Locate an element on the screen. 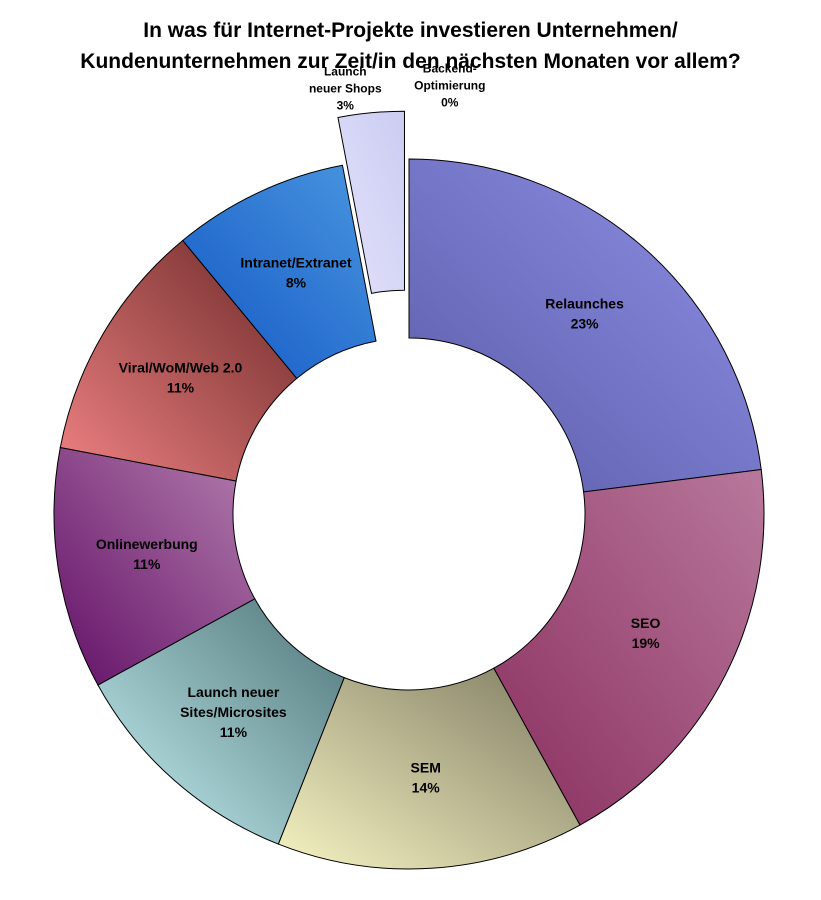  slice-launch-neuer-shops-label-line-0: Launch is located at coordinates (345, 71).